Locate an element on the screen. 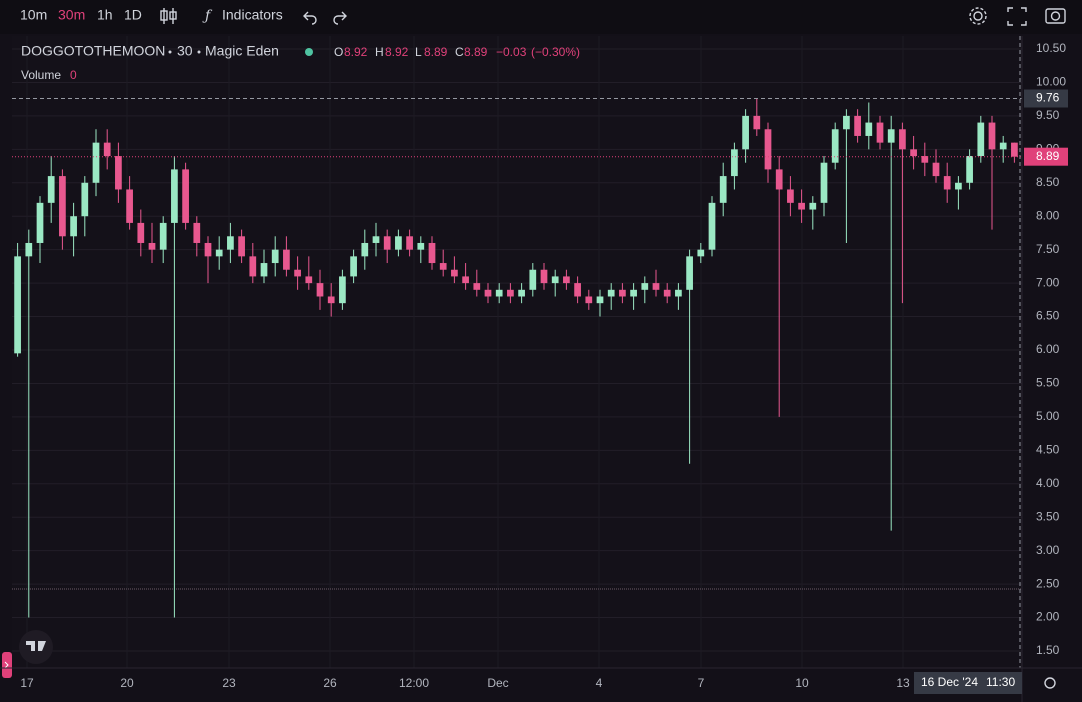 This screenshot has height=702, width=1082. fx-icon: ƒ is located at coordinates (207, 16).